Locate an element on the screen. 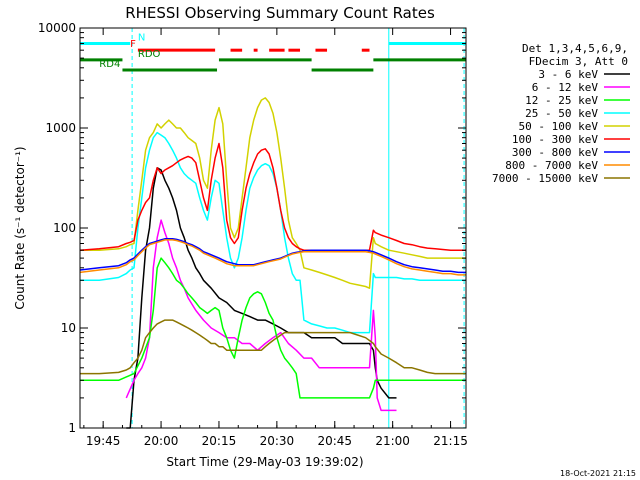 This screenshot has height=480, width=640. x-tick-label: 21:00 is located at coordinates (392, 441).